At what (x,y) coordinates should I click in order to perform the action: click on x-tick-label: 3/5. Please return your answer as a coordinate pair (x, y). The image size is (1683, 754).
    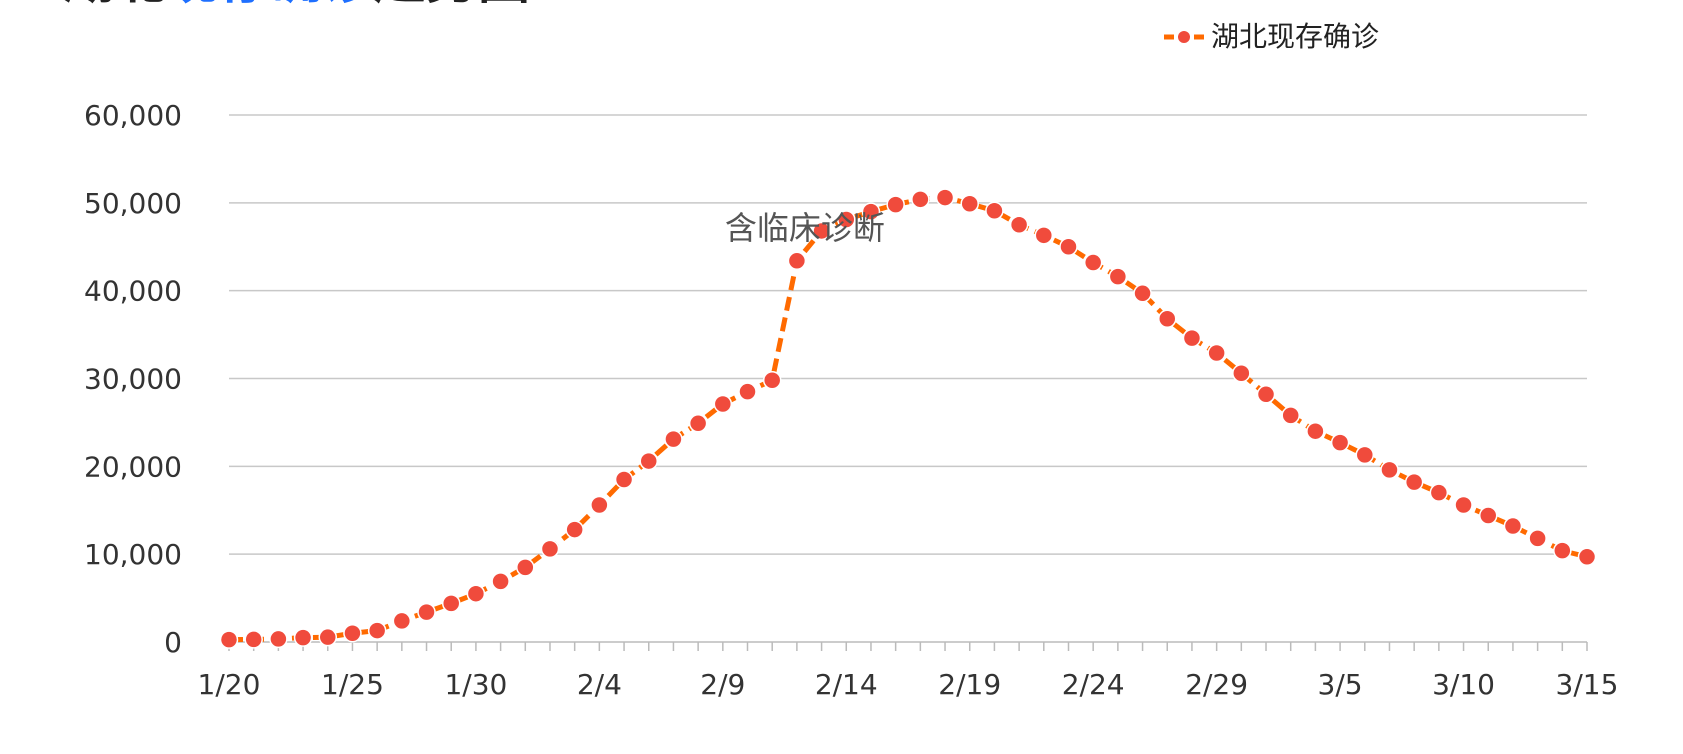
    Looking at the image, I should click on (1340, 684).